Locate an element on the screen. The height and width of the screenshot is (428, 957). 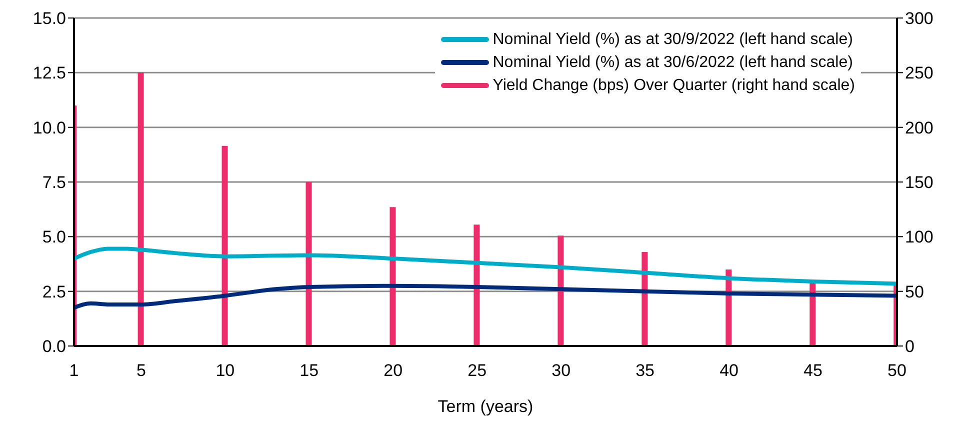
x-tick-label: 5 is located at coordinates (141, 370).